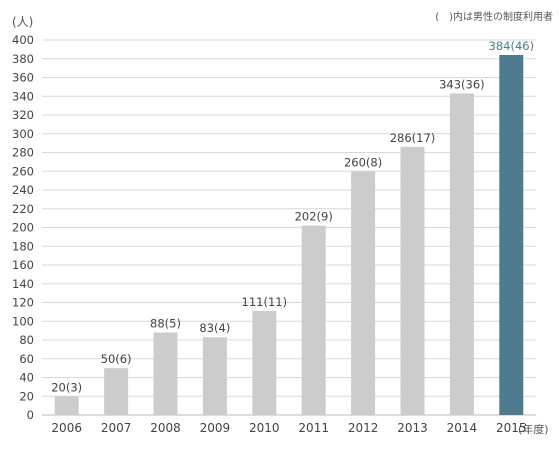 The height and width of the screenshot is (450, 559). Describe the element at coordinates (412, 428) in the screenshot. I see `x-tick-label: 2013` at that location.